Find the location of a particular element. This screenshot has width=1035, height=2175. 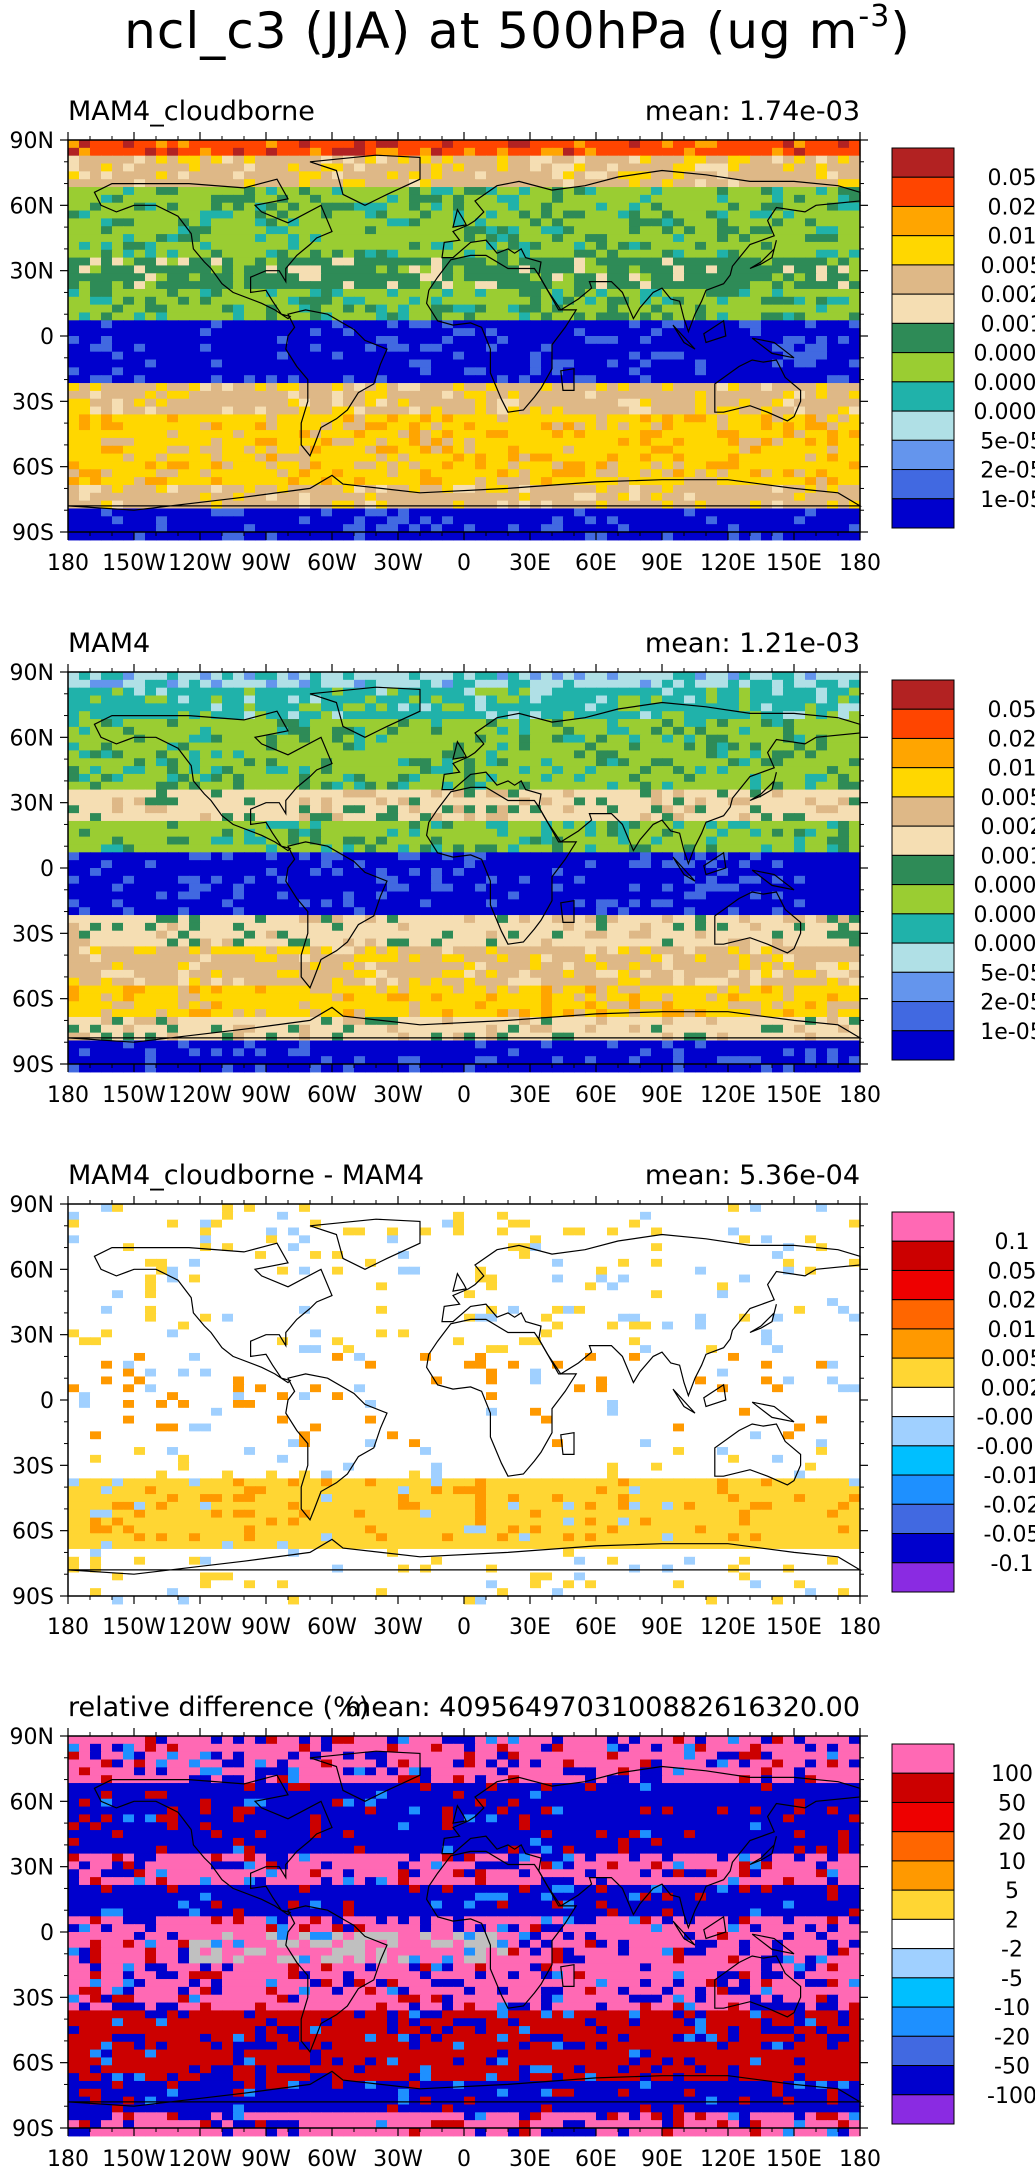

figure-title-exponent: -3 is located at coordinates (874, 17).